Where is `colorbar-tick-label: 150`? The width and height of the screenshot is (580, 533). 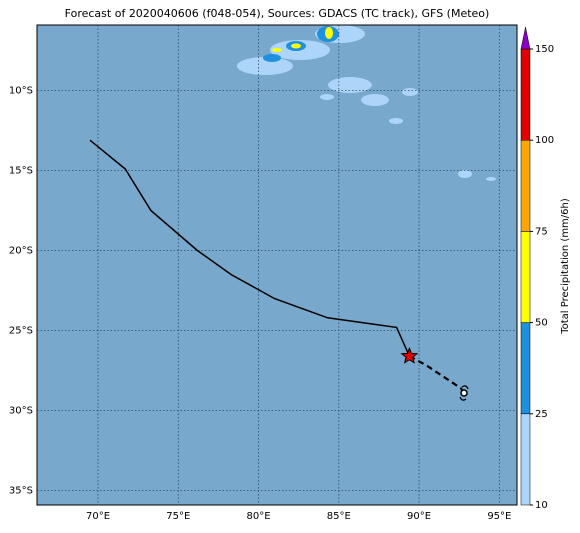 colorbar-tick-label: 150 is located at coordinates (544, 49).